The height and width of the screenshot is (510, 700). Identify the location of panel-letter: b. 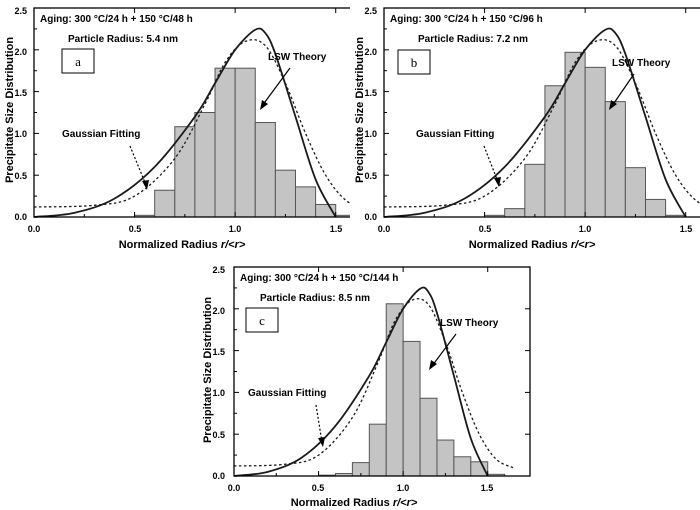
(414, 62).